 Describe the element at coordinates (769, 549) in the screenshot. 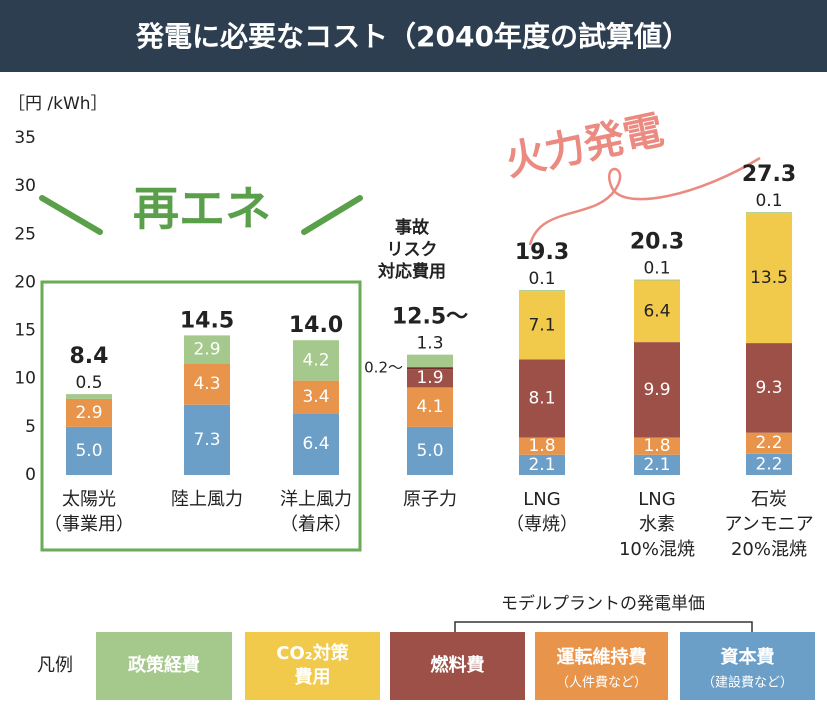

I see `x-tick-label: 20%混焼` at that location.